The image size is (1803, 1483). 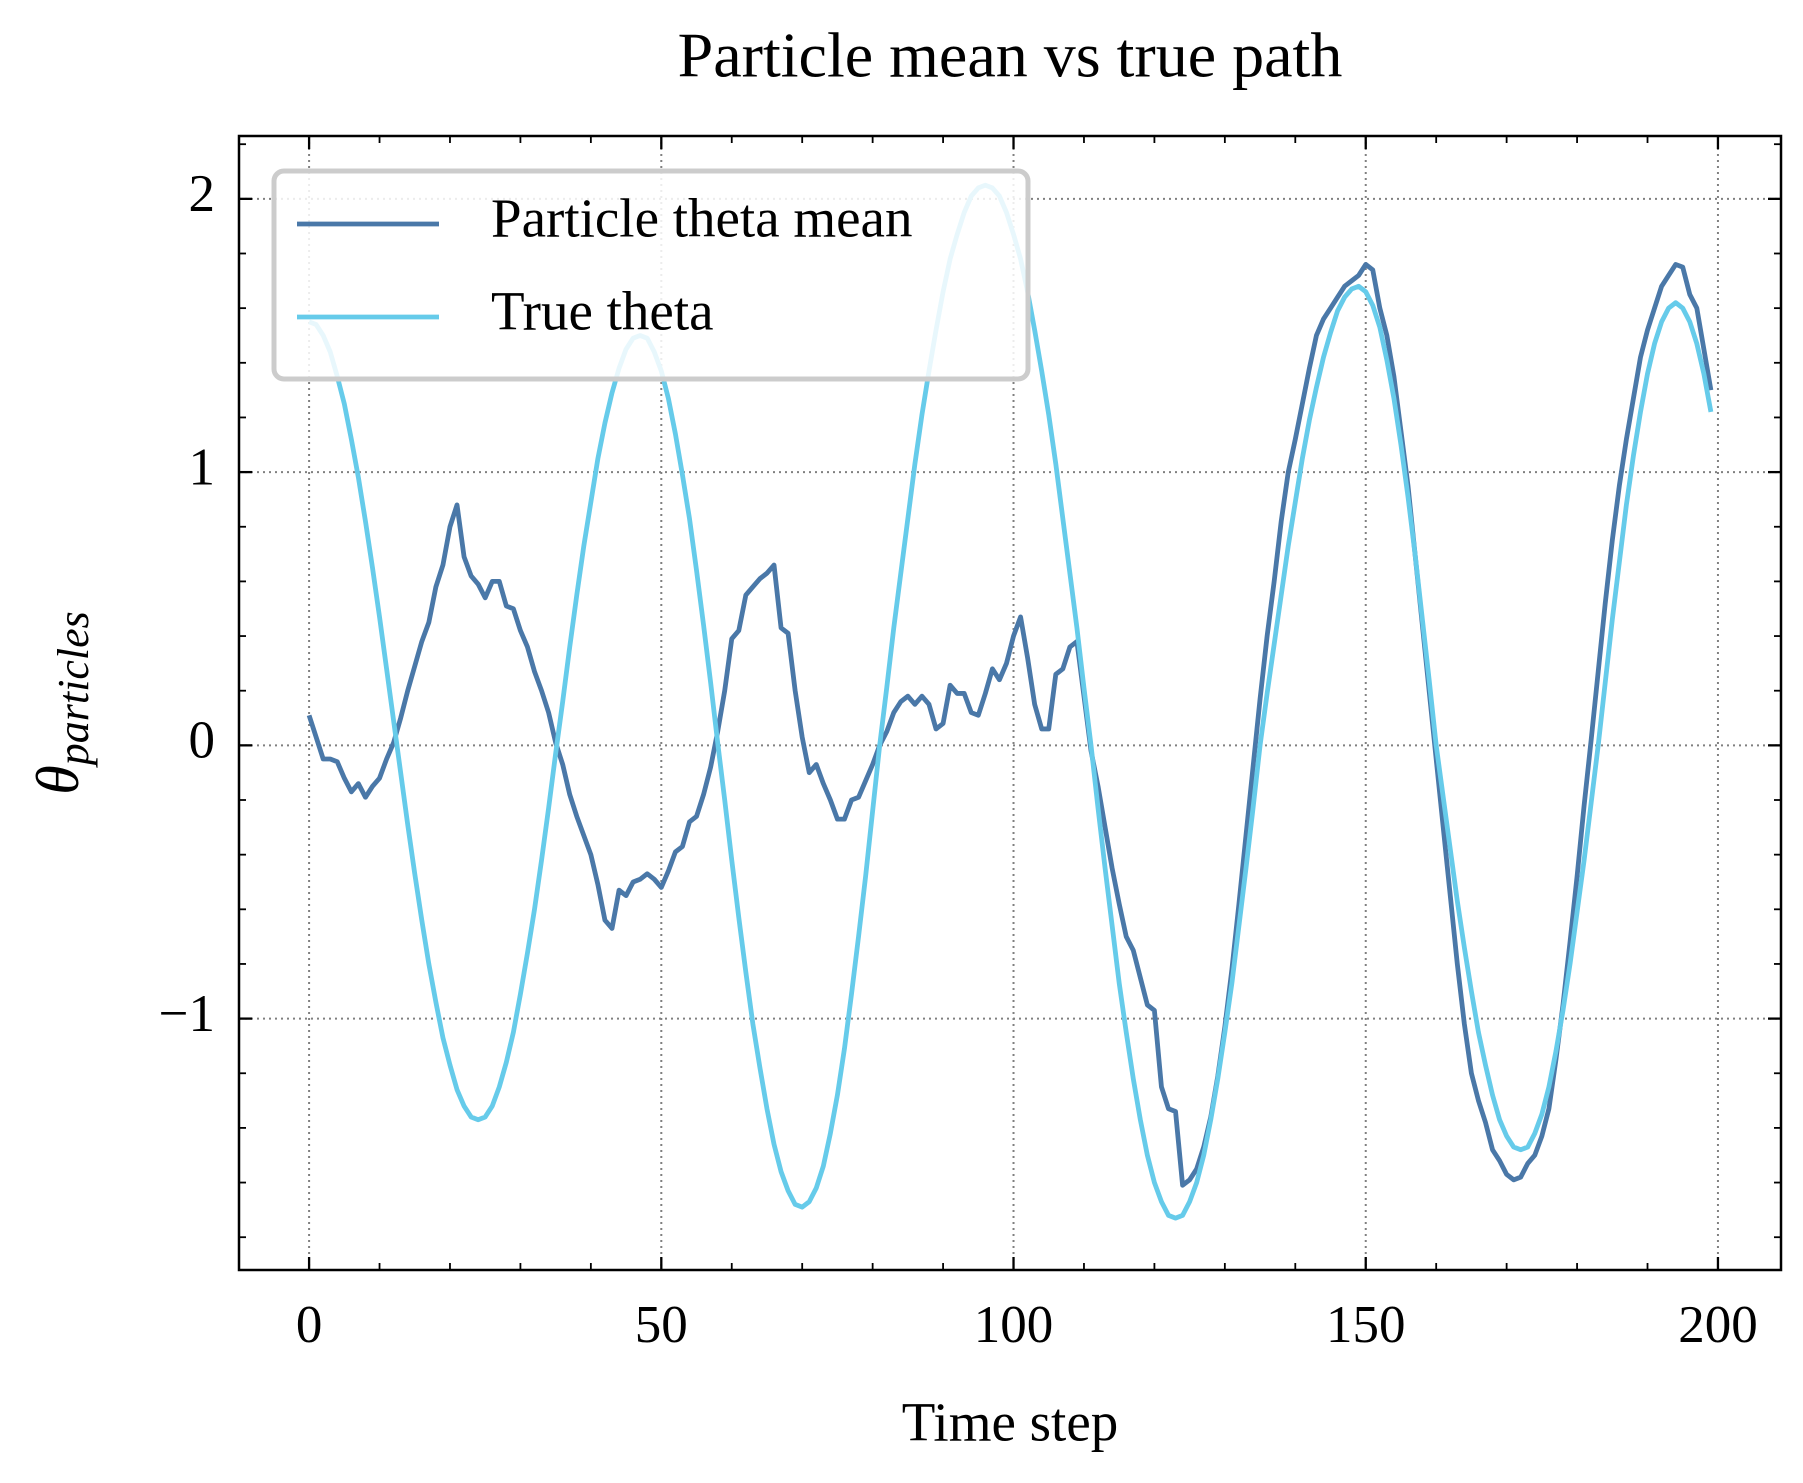 What do you see at coordinates (1718, 1325) in the screenshot?
I see `x-tick-label: 200` at bounding box center [1718, 1325].